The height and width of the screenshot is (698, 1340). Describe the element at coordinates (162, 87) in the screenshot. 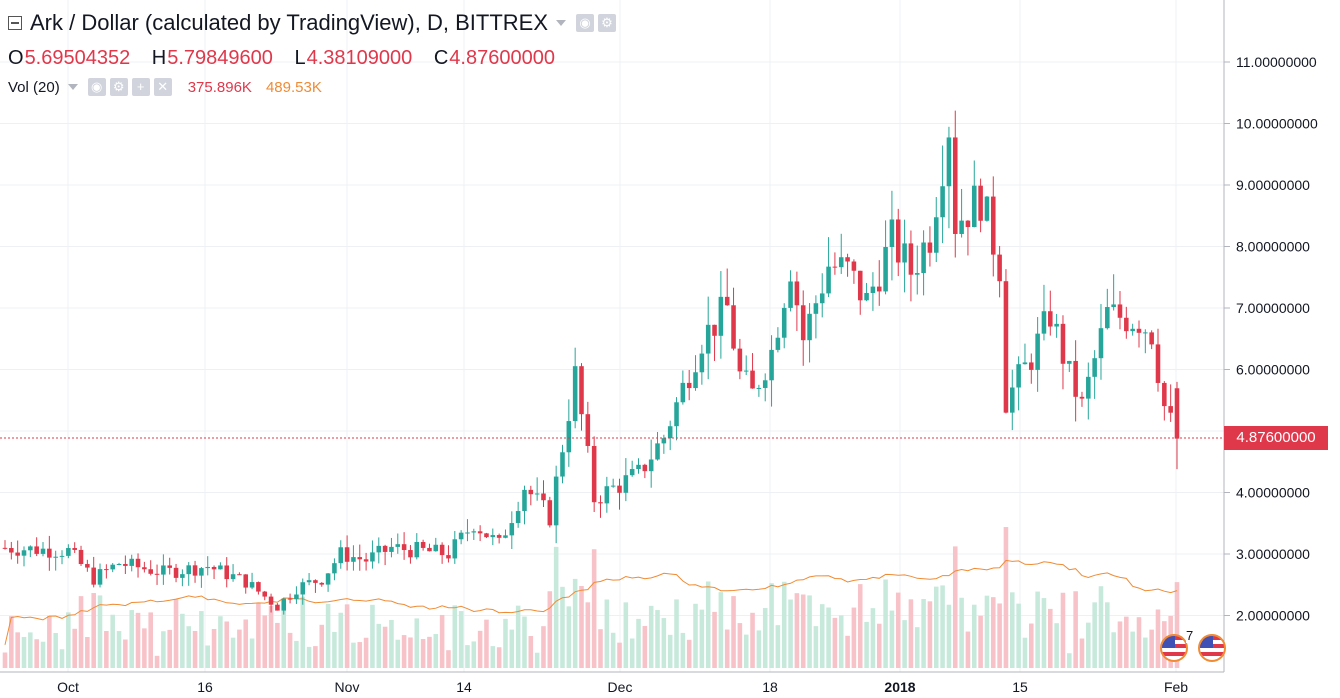

I see `close-icon: ✕` at that location.